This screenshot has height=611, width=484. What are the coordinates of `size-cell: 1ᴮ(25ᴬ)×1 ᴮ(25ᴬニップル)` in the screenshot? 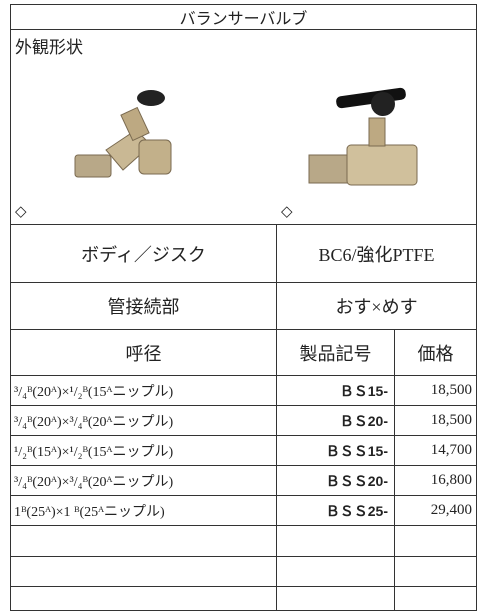 It's located at (143, 510).